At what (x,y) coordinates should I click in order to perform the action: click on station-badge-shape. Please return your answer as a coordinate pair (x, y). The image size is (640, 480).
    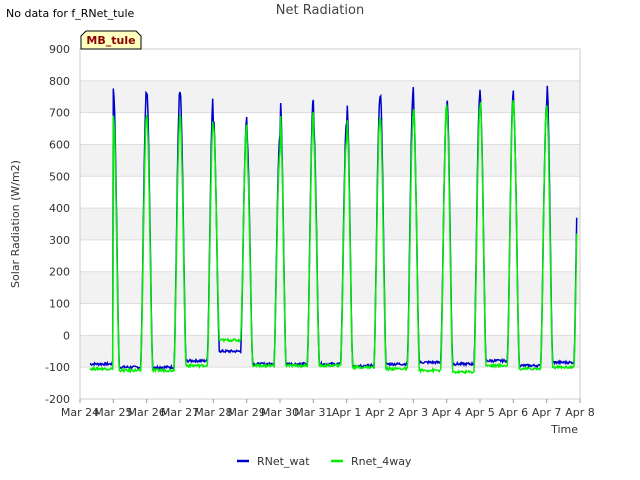
    Looking at the image, I should click on (111, 40).